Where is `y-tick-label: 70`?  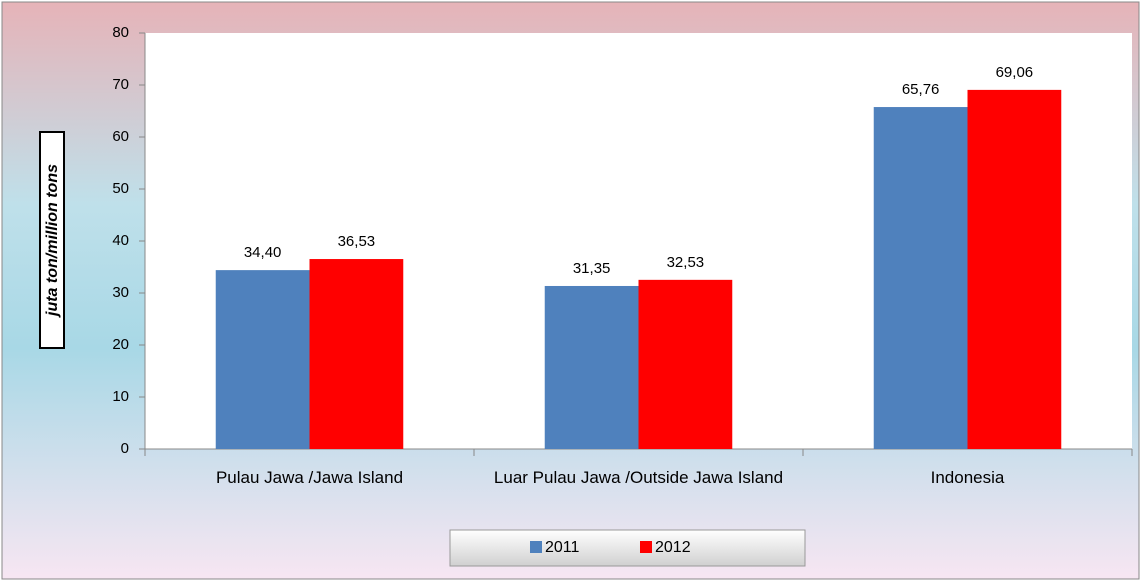 y-tick-label: 70 is located at coordinates (120, 84).